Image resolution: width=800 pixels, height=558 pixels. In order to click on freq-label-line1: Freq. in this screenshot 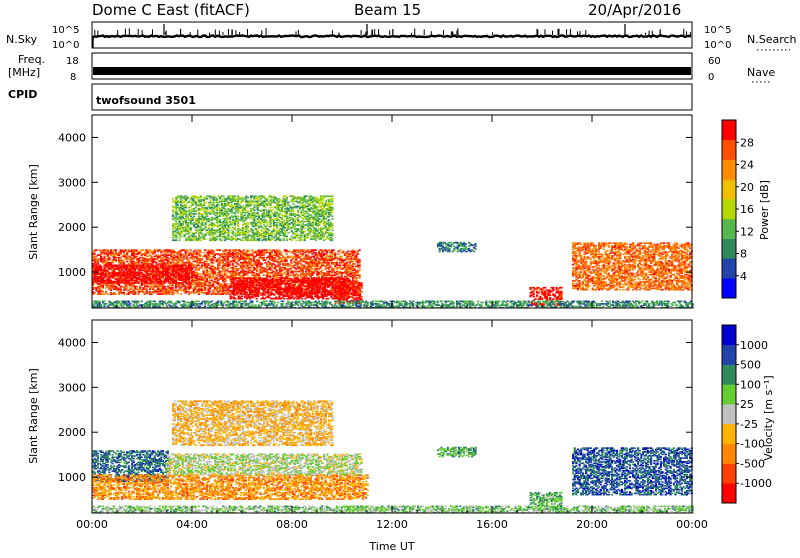, I will do `click(31, 59)`.